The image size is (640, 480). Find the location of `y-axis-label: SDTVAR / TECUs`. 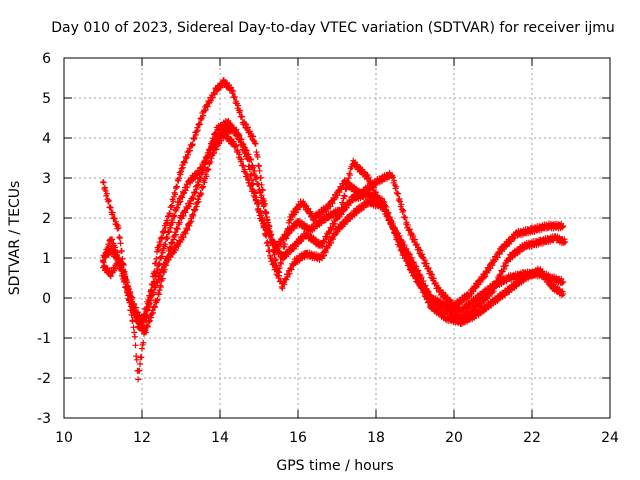

y-axis-label: SDTVAR / TECUs is located at coordinates (15, 238).